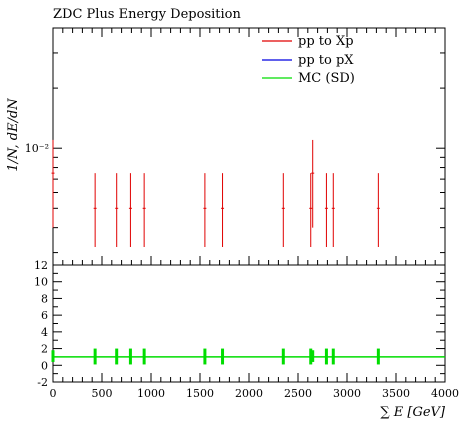  I want to click on x-tick-label: 500, so click(102, 393).